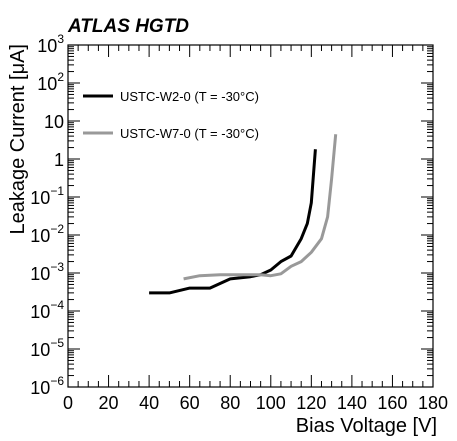 The width and height of the screenshot is (457, 441). What do you see at coordinates (50, 82) in the screenshot?
I see `y-tick-label: 10²` at bounding box center [50, 82].